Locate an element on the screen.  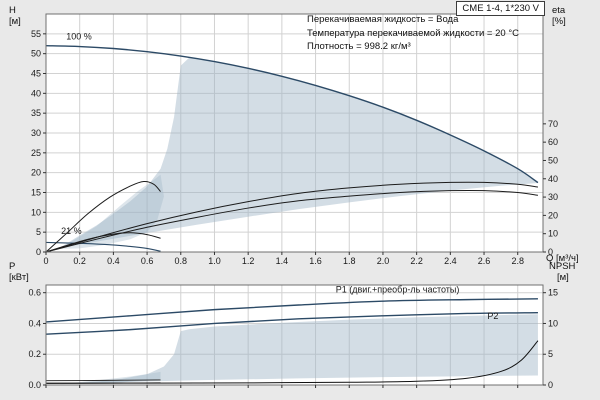
eta-axis-unit: [%] is located at coordinates (559, 21).